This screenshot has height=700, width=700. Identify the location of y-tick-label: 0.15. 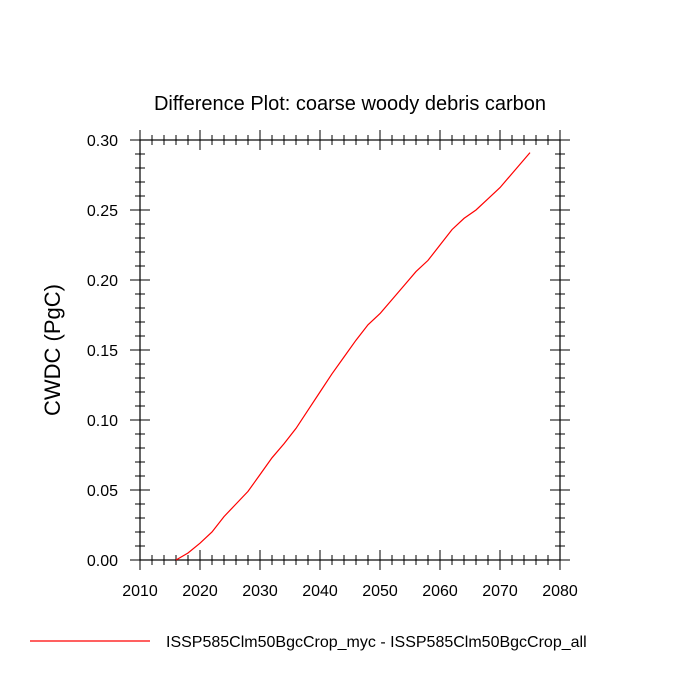
(102, 351).